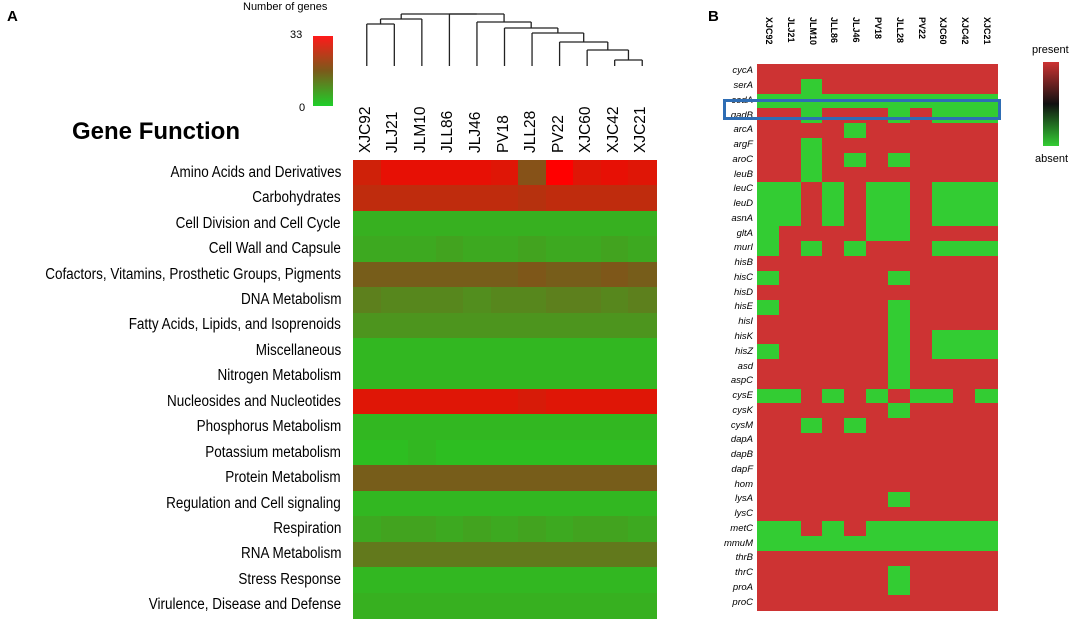 The height and width of the screenshot is (624, 1084). I want to click on b-row-label: hisI, so click(745, 322).